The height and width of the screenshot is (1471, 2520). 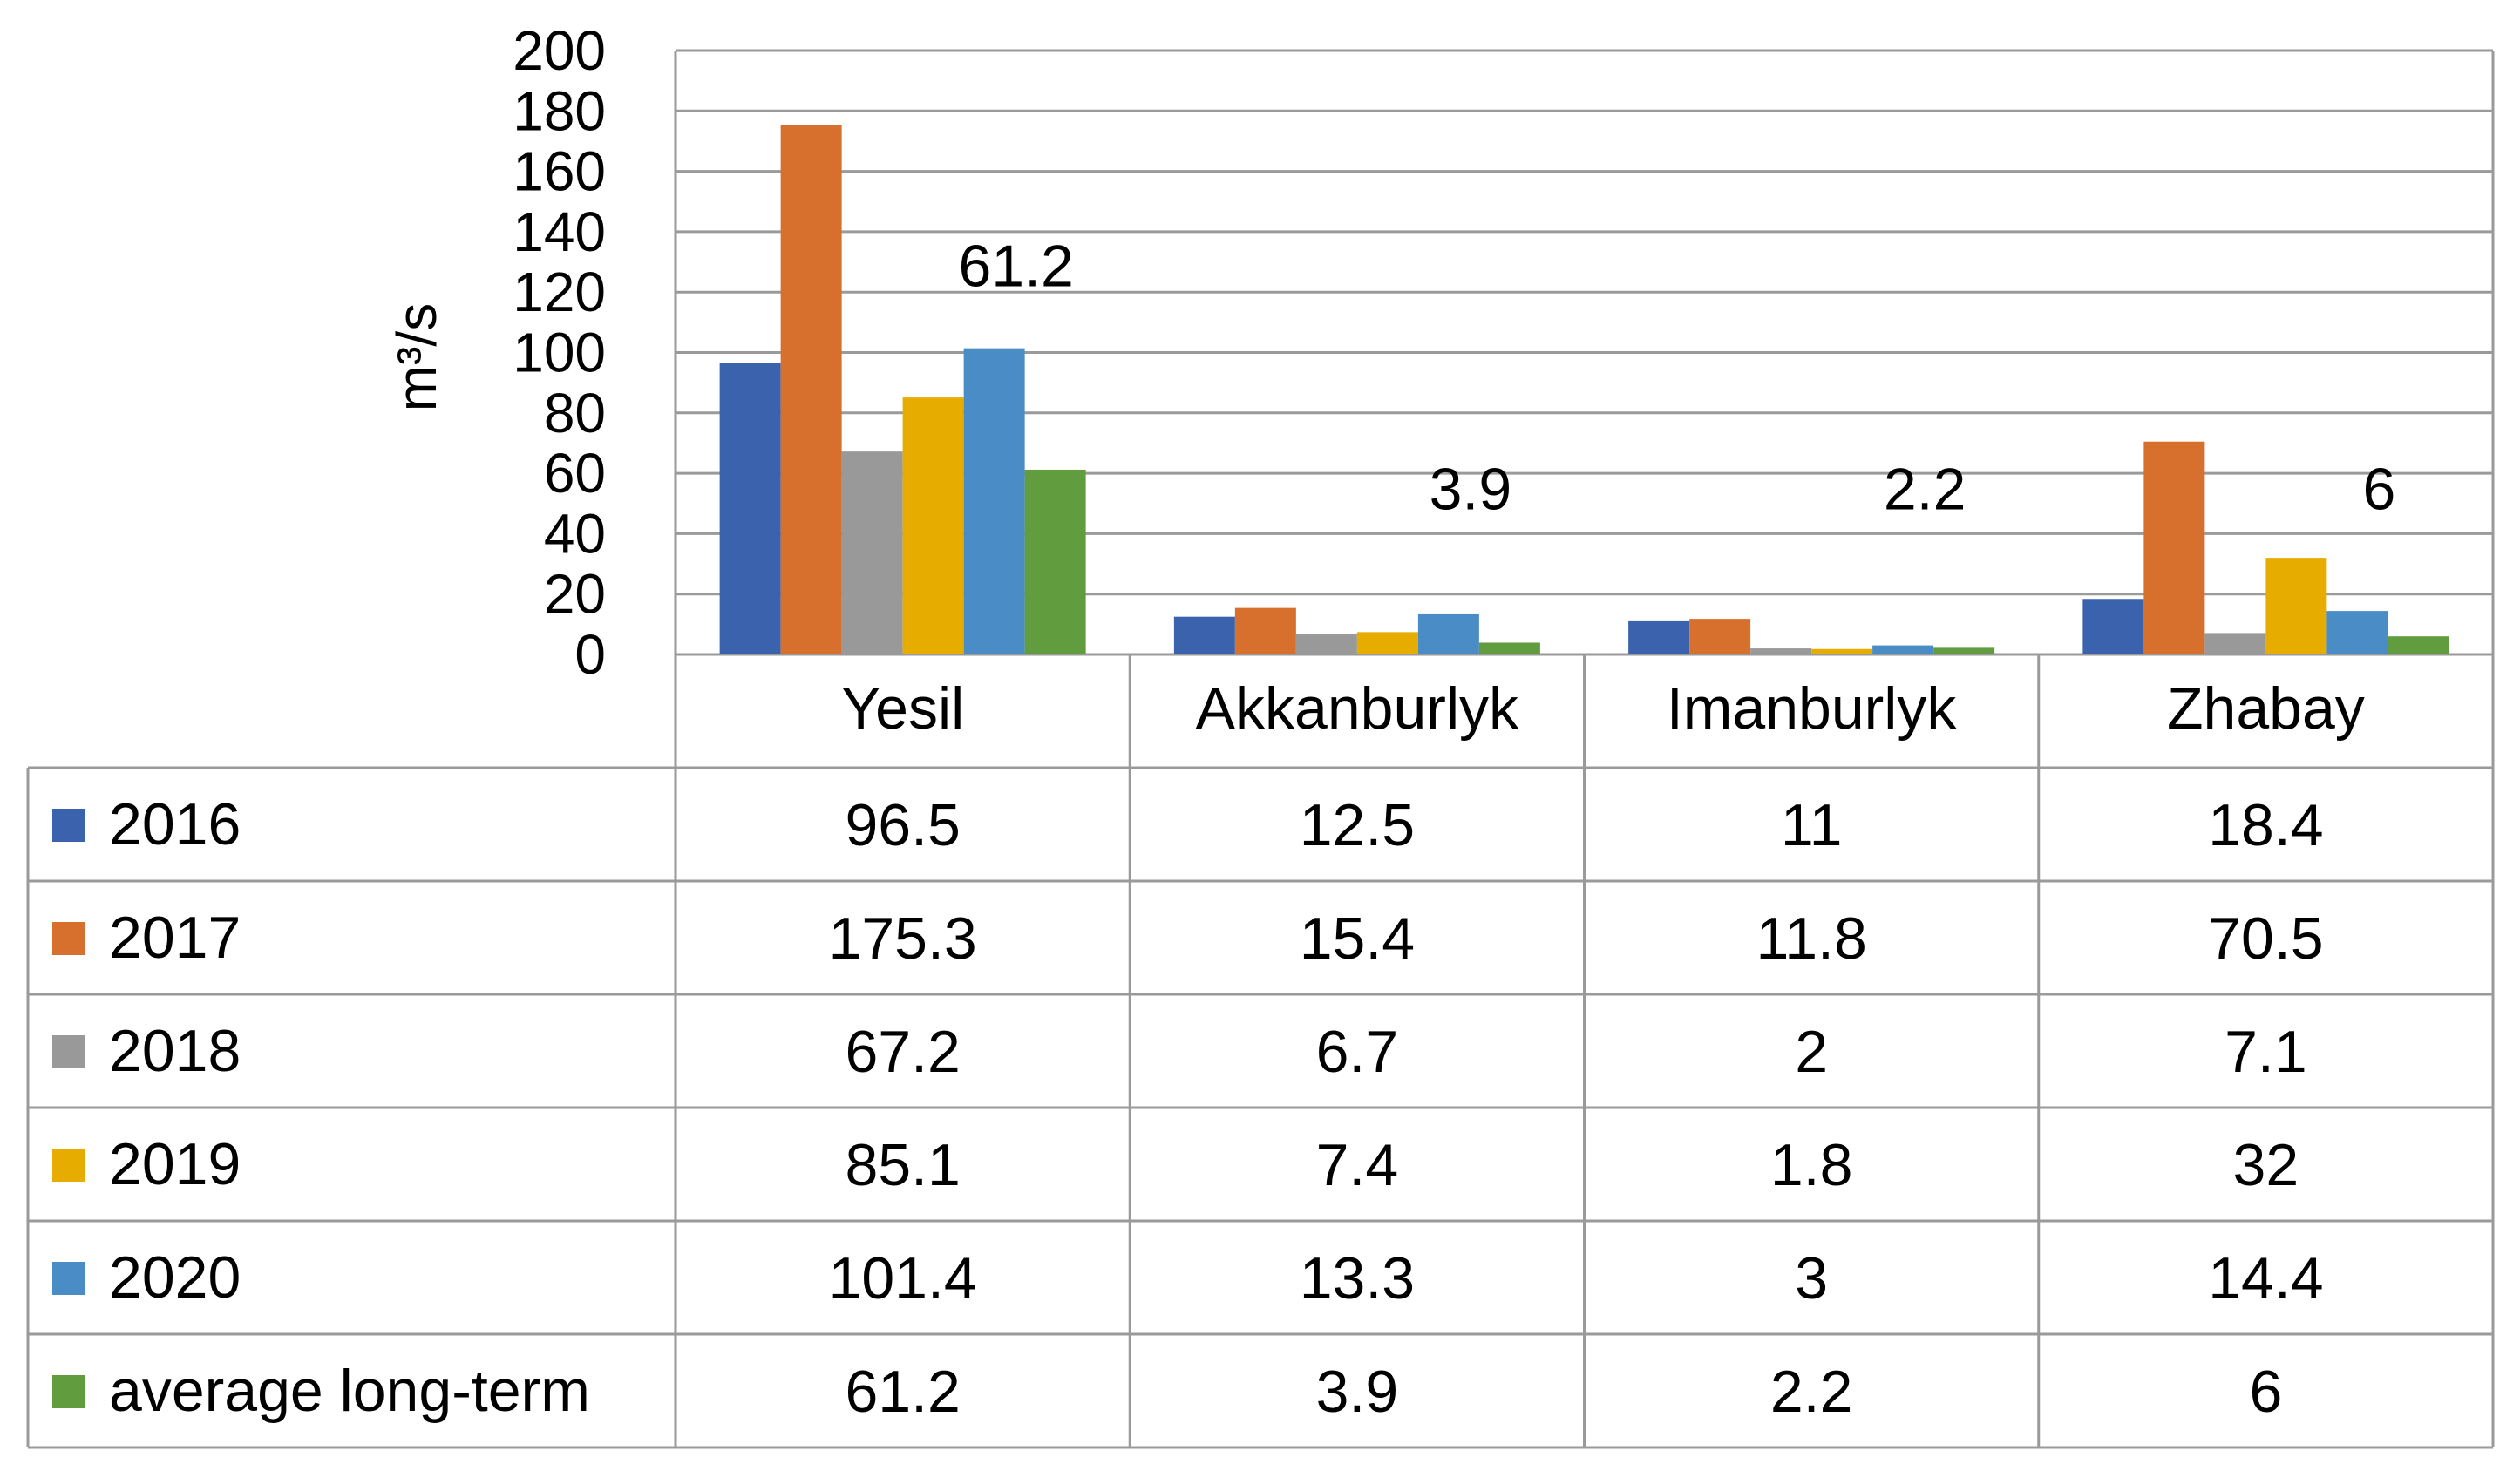 I want to click on bar-2017-zhabay, so click(x=2174, y=547).